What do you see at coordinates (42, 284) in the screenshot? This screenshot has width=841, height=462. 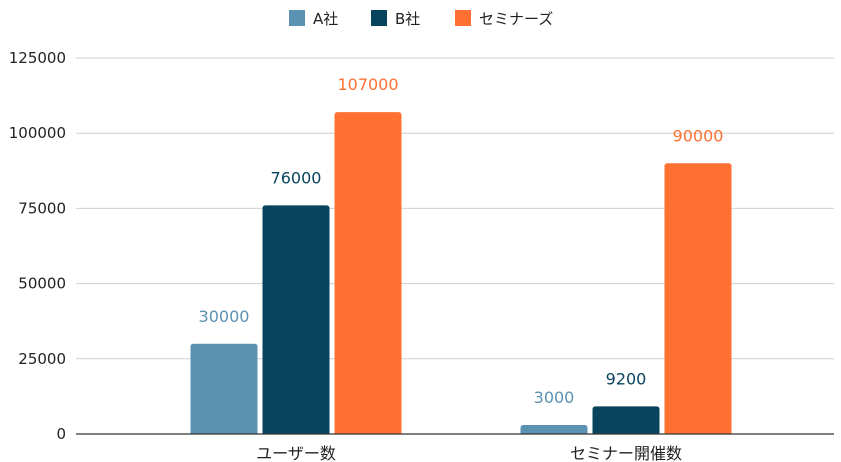 I see `y-tick-label: 50000` at bounding box center [42, 284].